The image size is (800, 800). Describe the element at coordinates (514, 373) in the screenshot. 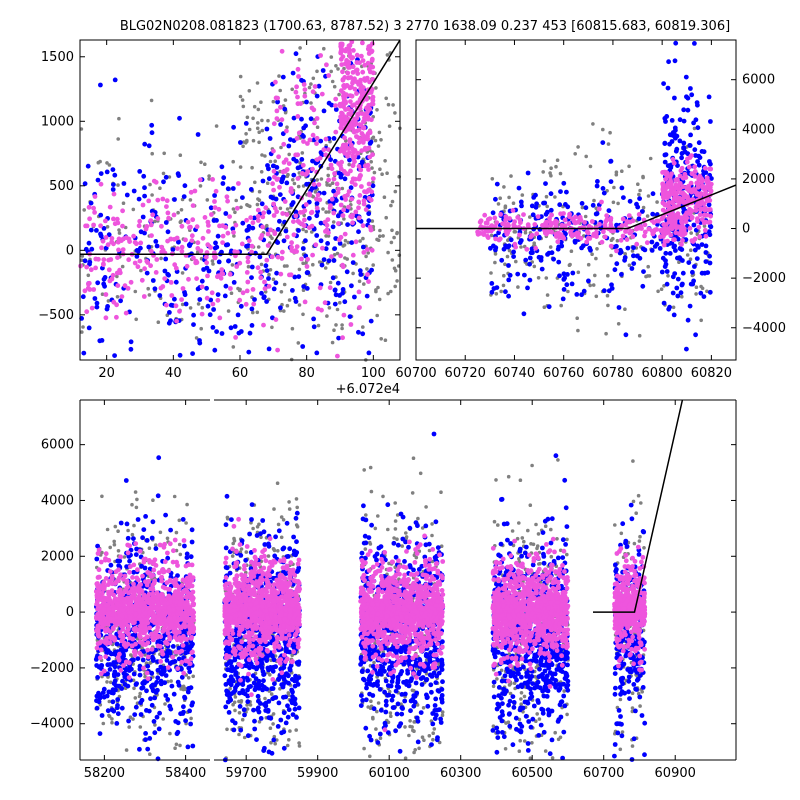

I see `x-tick-label: 60740` at that location.